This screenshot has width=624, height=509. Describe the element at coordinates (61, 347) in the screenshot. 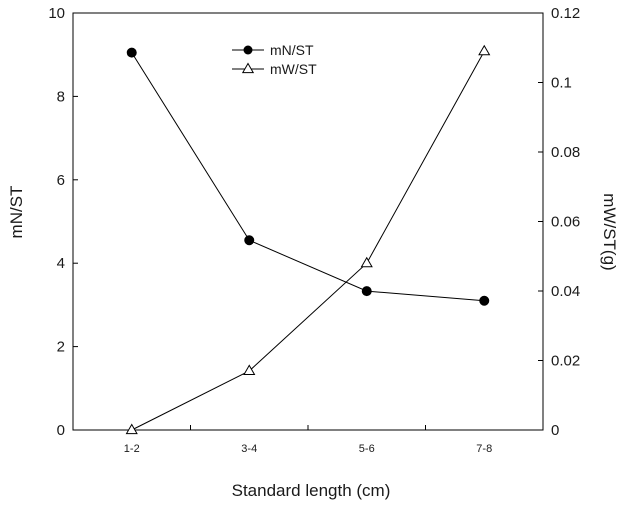

I see `left-y-tick-label: 2` at that location.